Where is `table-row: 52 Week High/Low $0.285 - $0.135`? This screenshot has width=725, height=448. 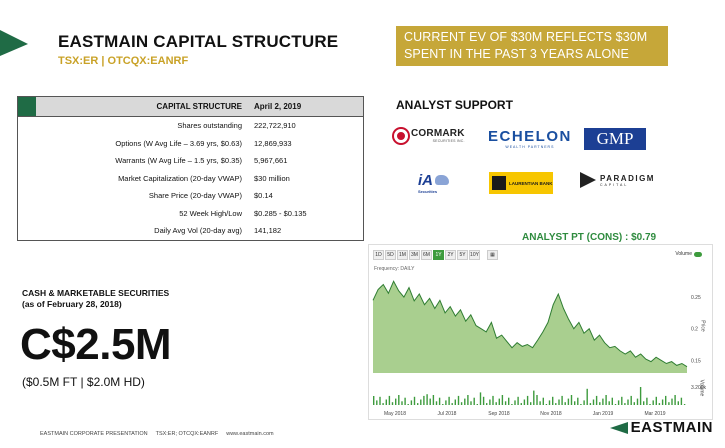 table-row: 52 Week High/Low $0.285 - $0.135 is located at coordinates (190, 214).